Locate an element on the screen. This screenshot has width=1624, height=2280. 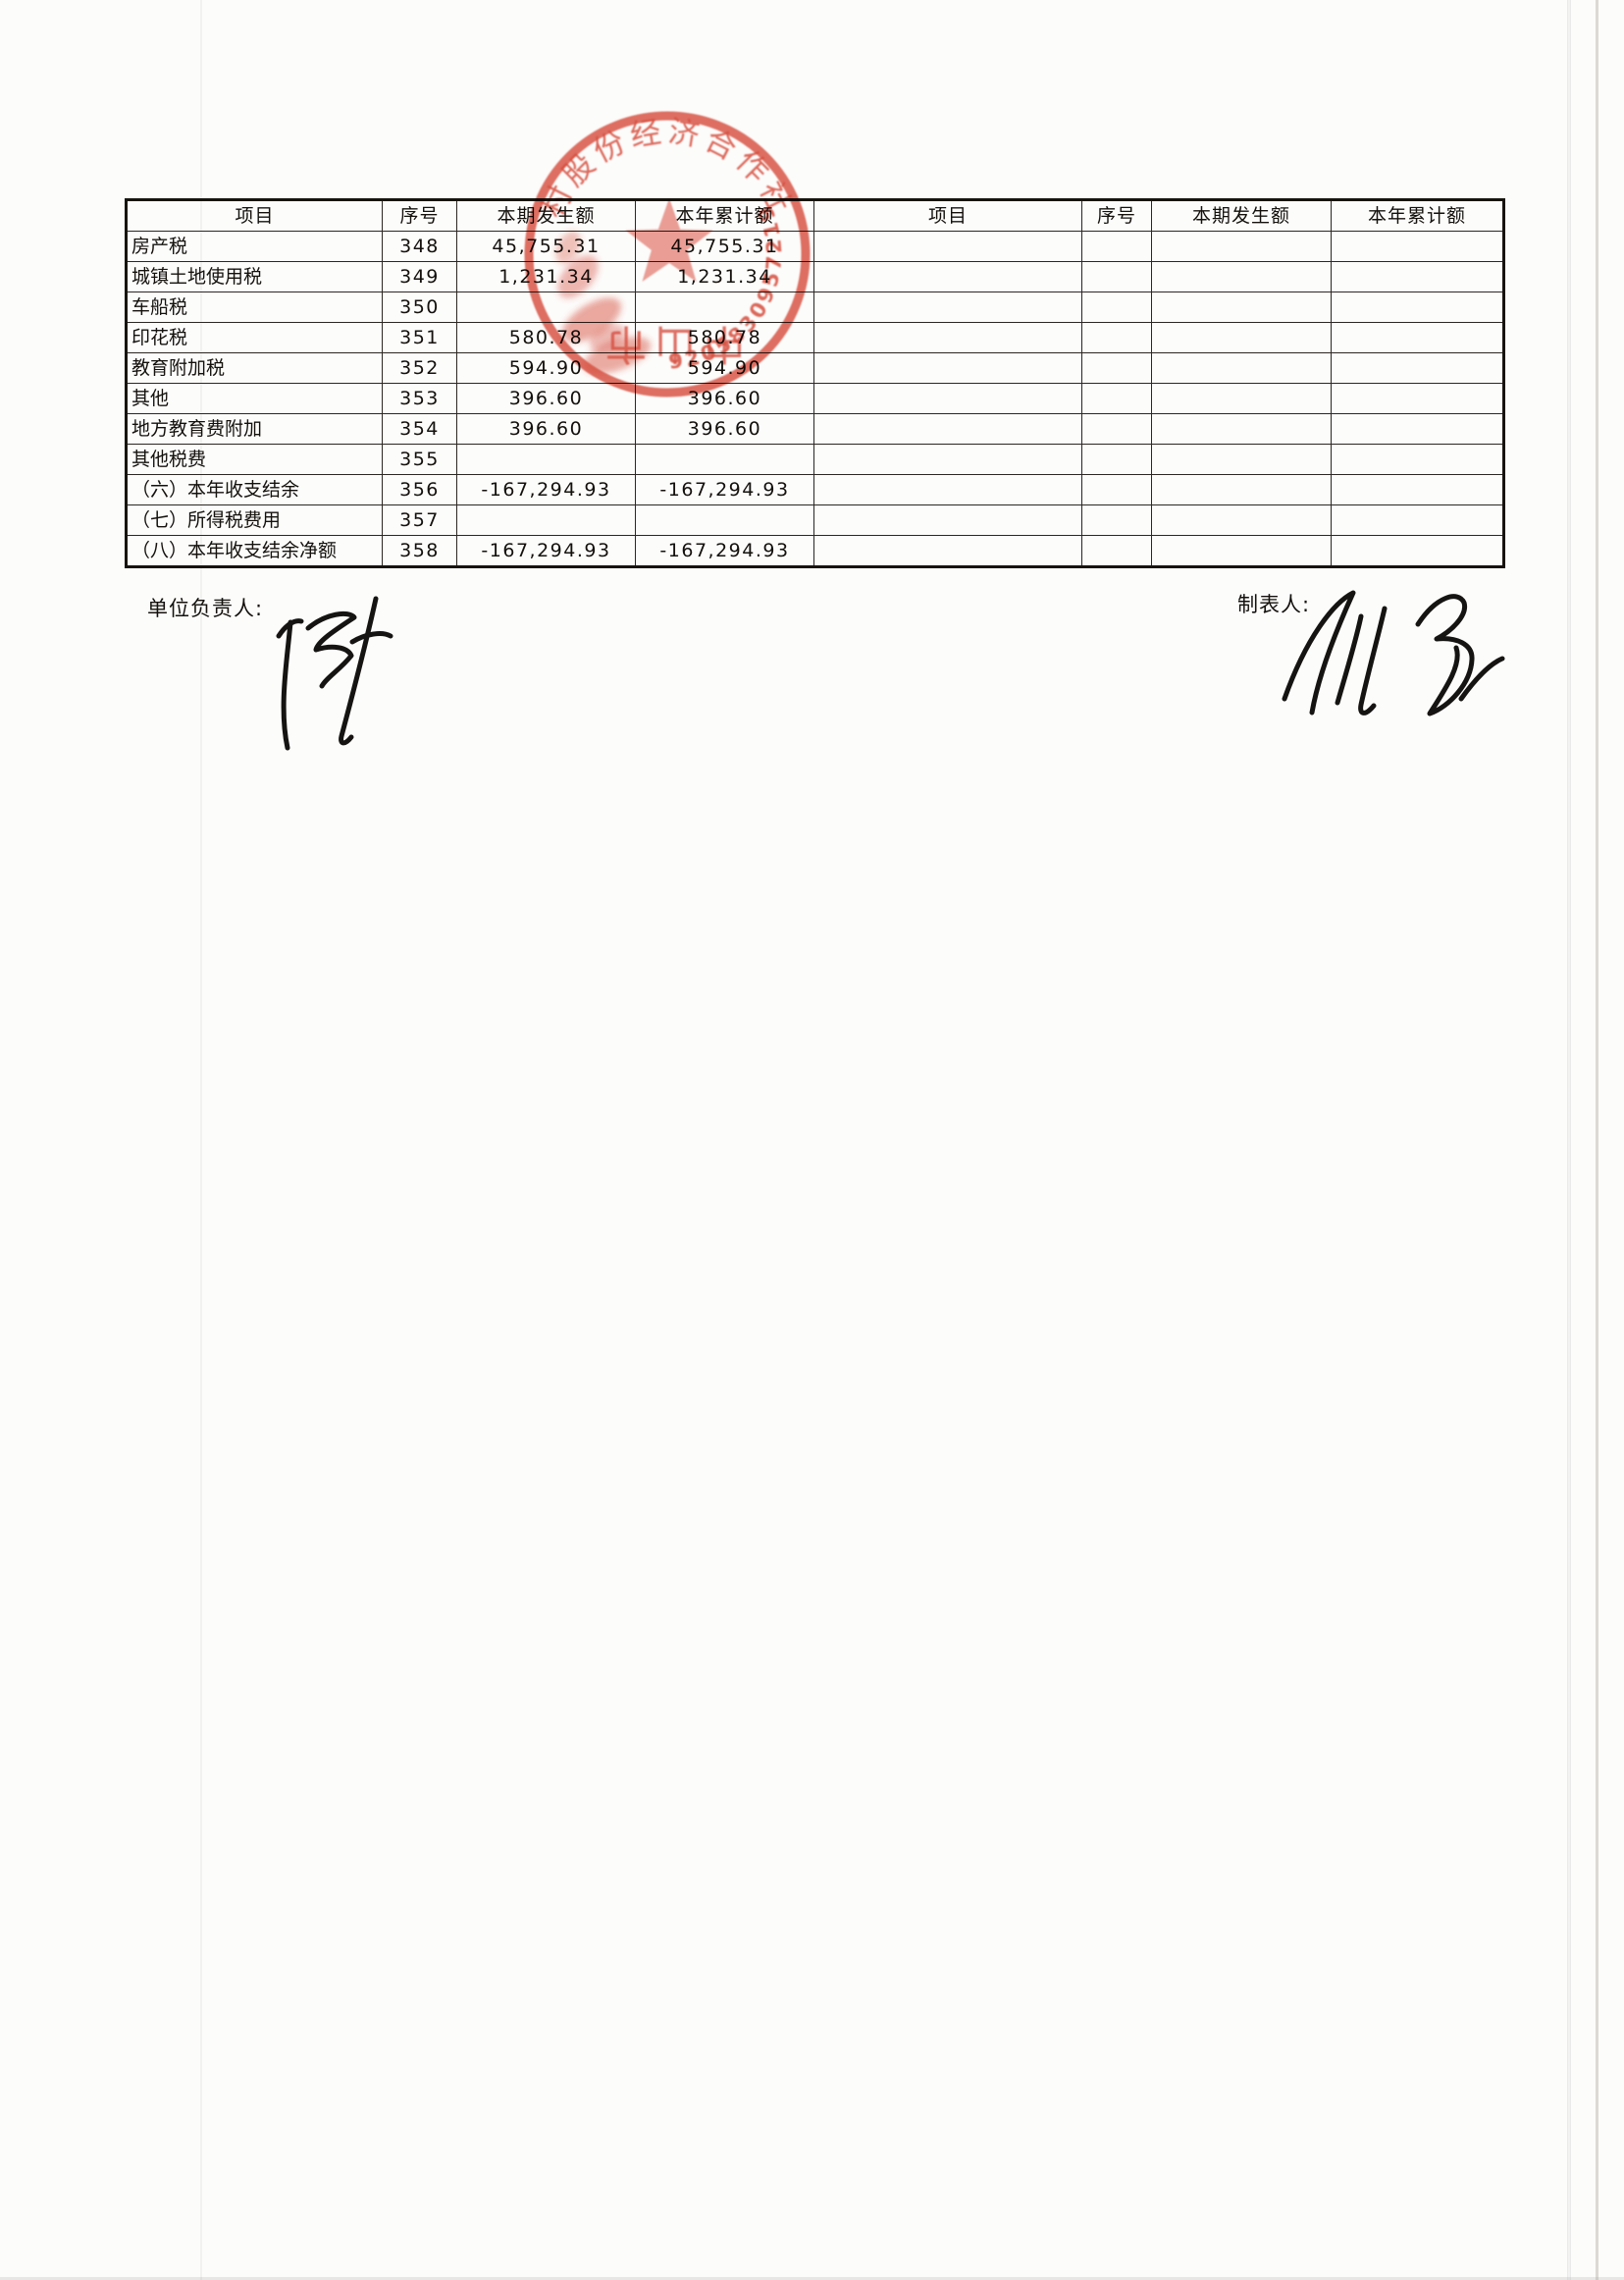
header-item-left: 项目 is located at coordinates (254, 215).